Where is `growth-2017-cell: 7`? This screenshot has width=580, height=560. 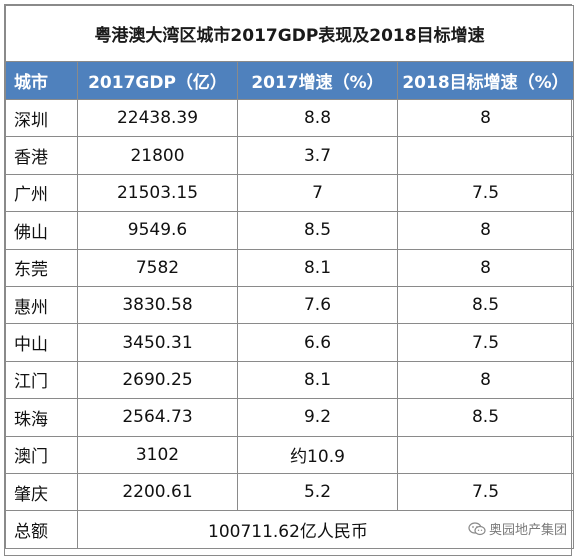 growth-2017-cell: 7 is located at coordinates (317, 193).